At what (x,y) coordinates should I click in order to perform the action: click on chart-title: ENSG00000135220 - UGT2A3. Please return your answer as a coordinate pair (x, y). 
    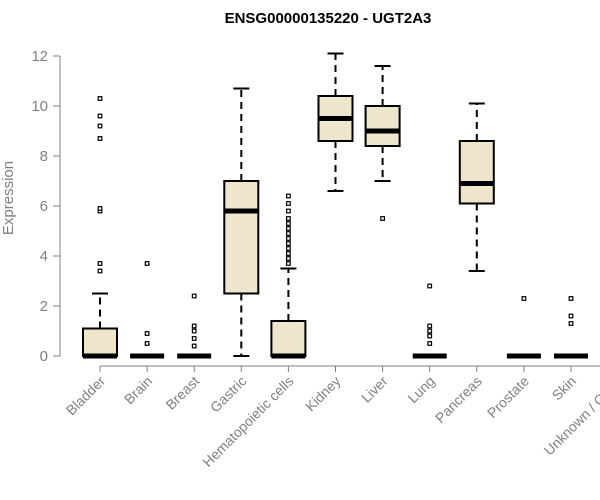
    Looking at the image, I should click on (328, 18).